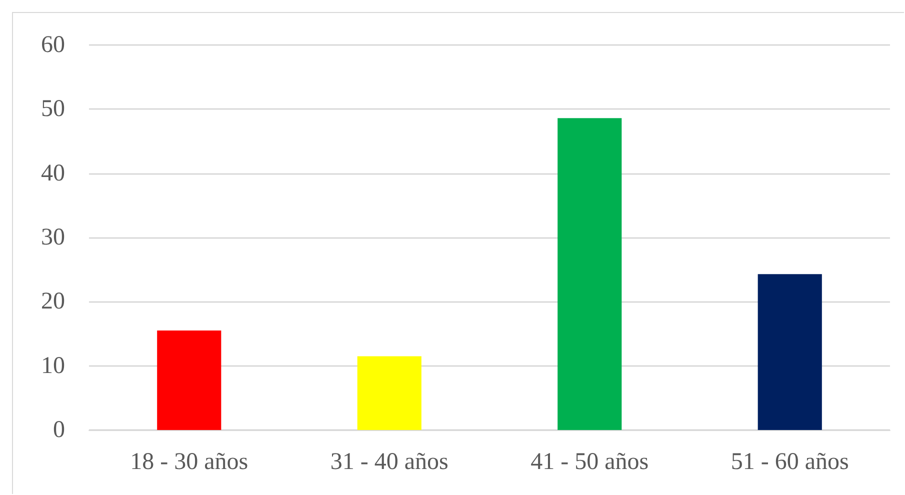 The height and width of the screenshot is (495, 905). Describe the element at coordinates (789, 462) in the screenshot. I see `x-tick-label: 51 - 60 años` at that location.